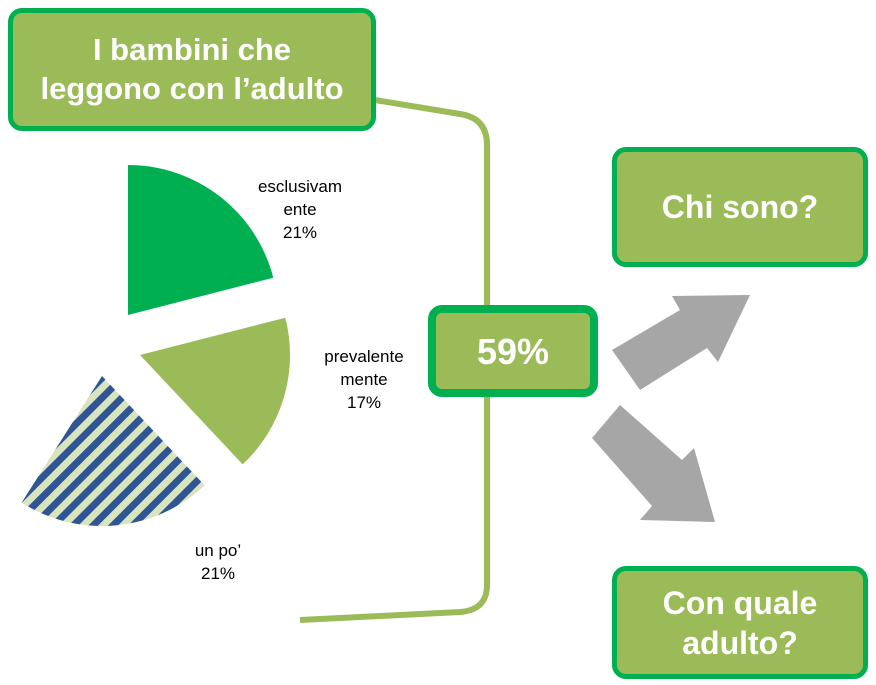 The image size is (876, 685). What do you see at coordinates (218, 550) in the screenshot?
I see `category-label: un po’` at bounding box center [218, 550].